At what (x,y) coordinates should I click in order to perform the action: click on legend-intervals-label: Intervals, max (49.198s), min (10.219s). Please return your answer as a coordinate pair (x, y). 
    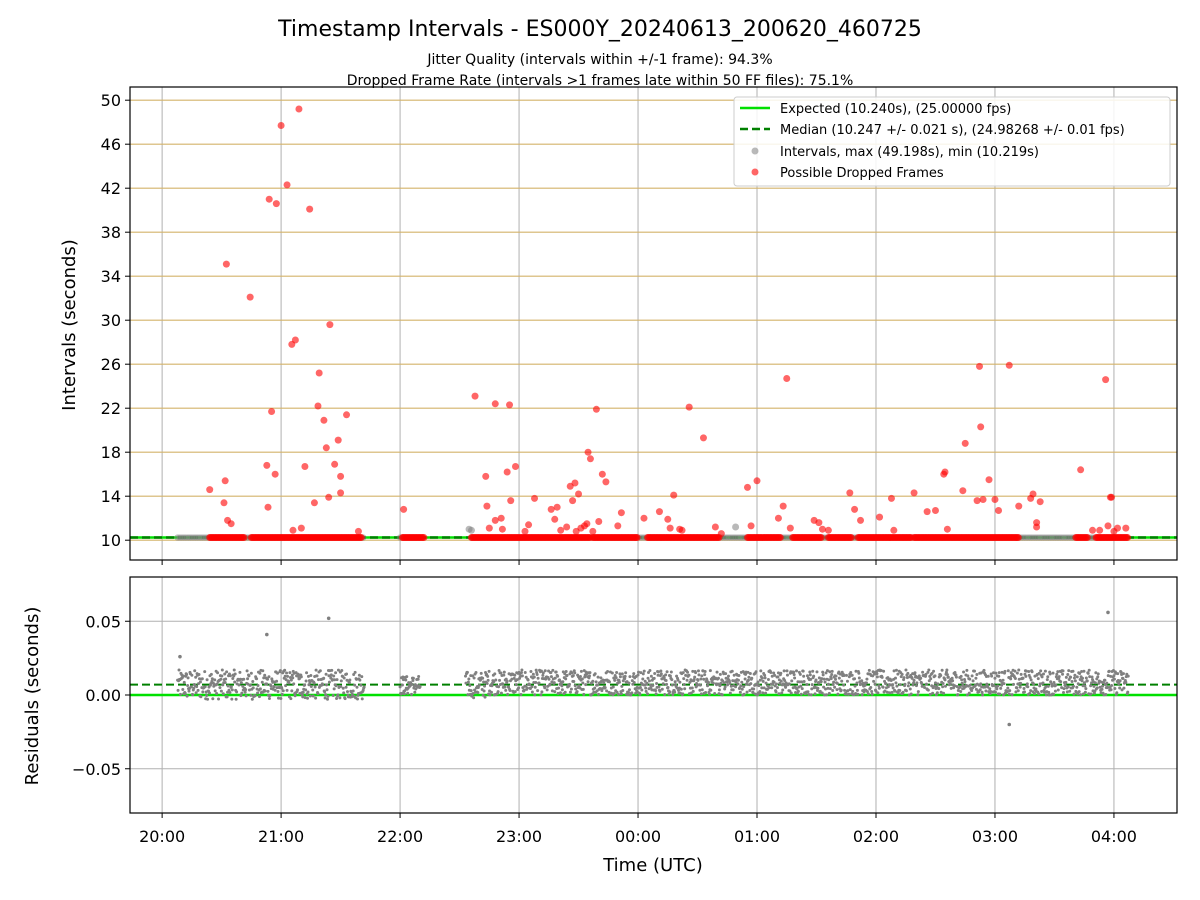
    Looking at the image, I should click on (909, 152).